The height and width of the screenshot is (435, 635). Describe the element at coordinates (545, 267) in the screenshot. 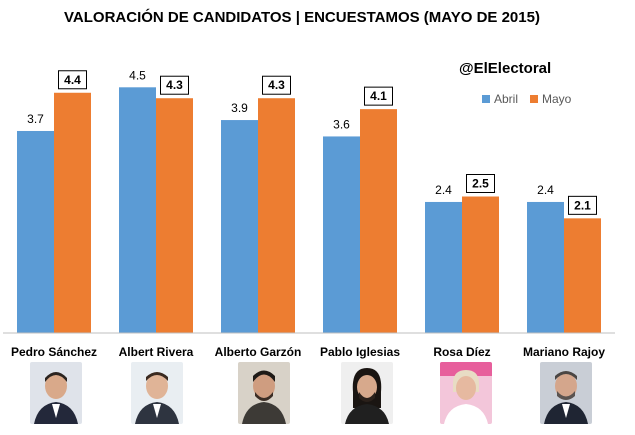

I see `bar-abril-mariano-rajoy` at that location.